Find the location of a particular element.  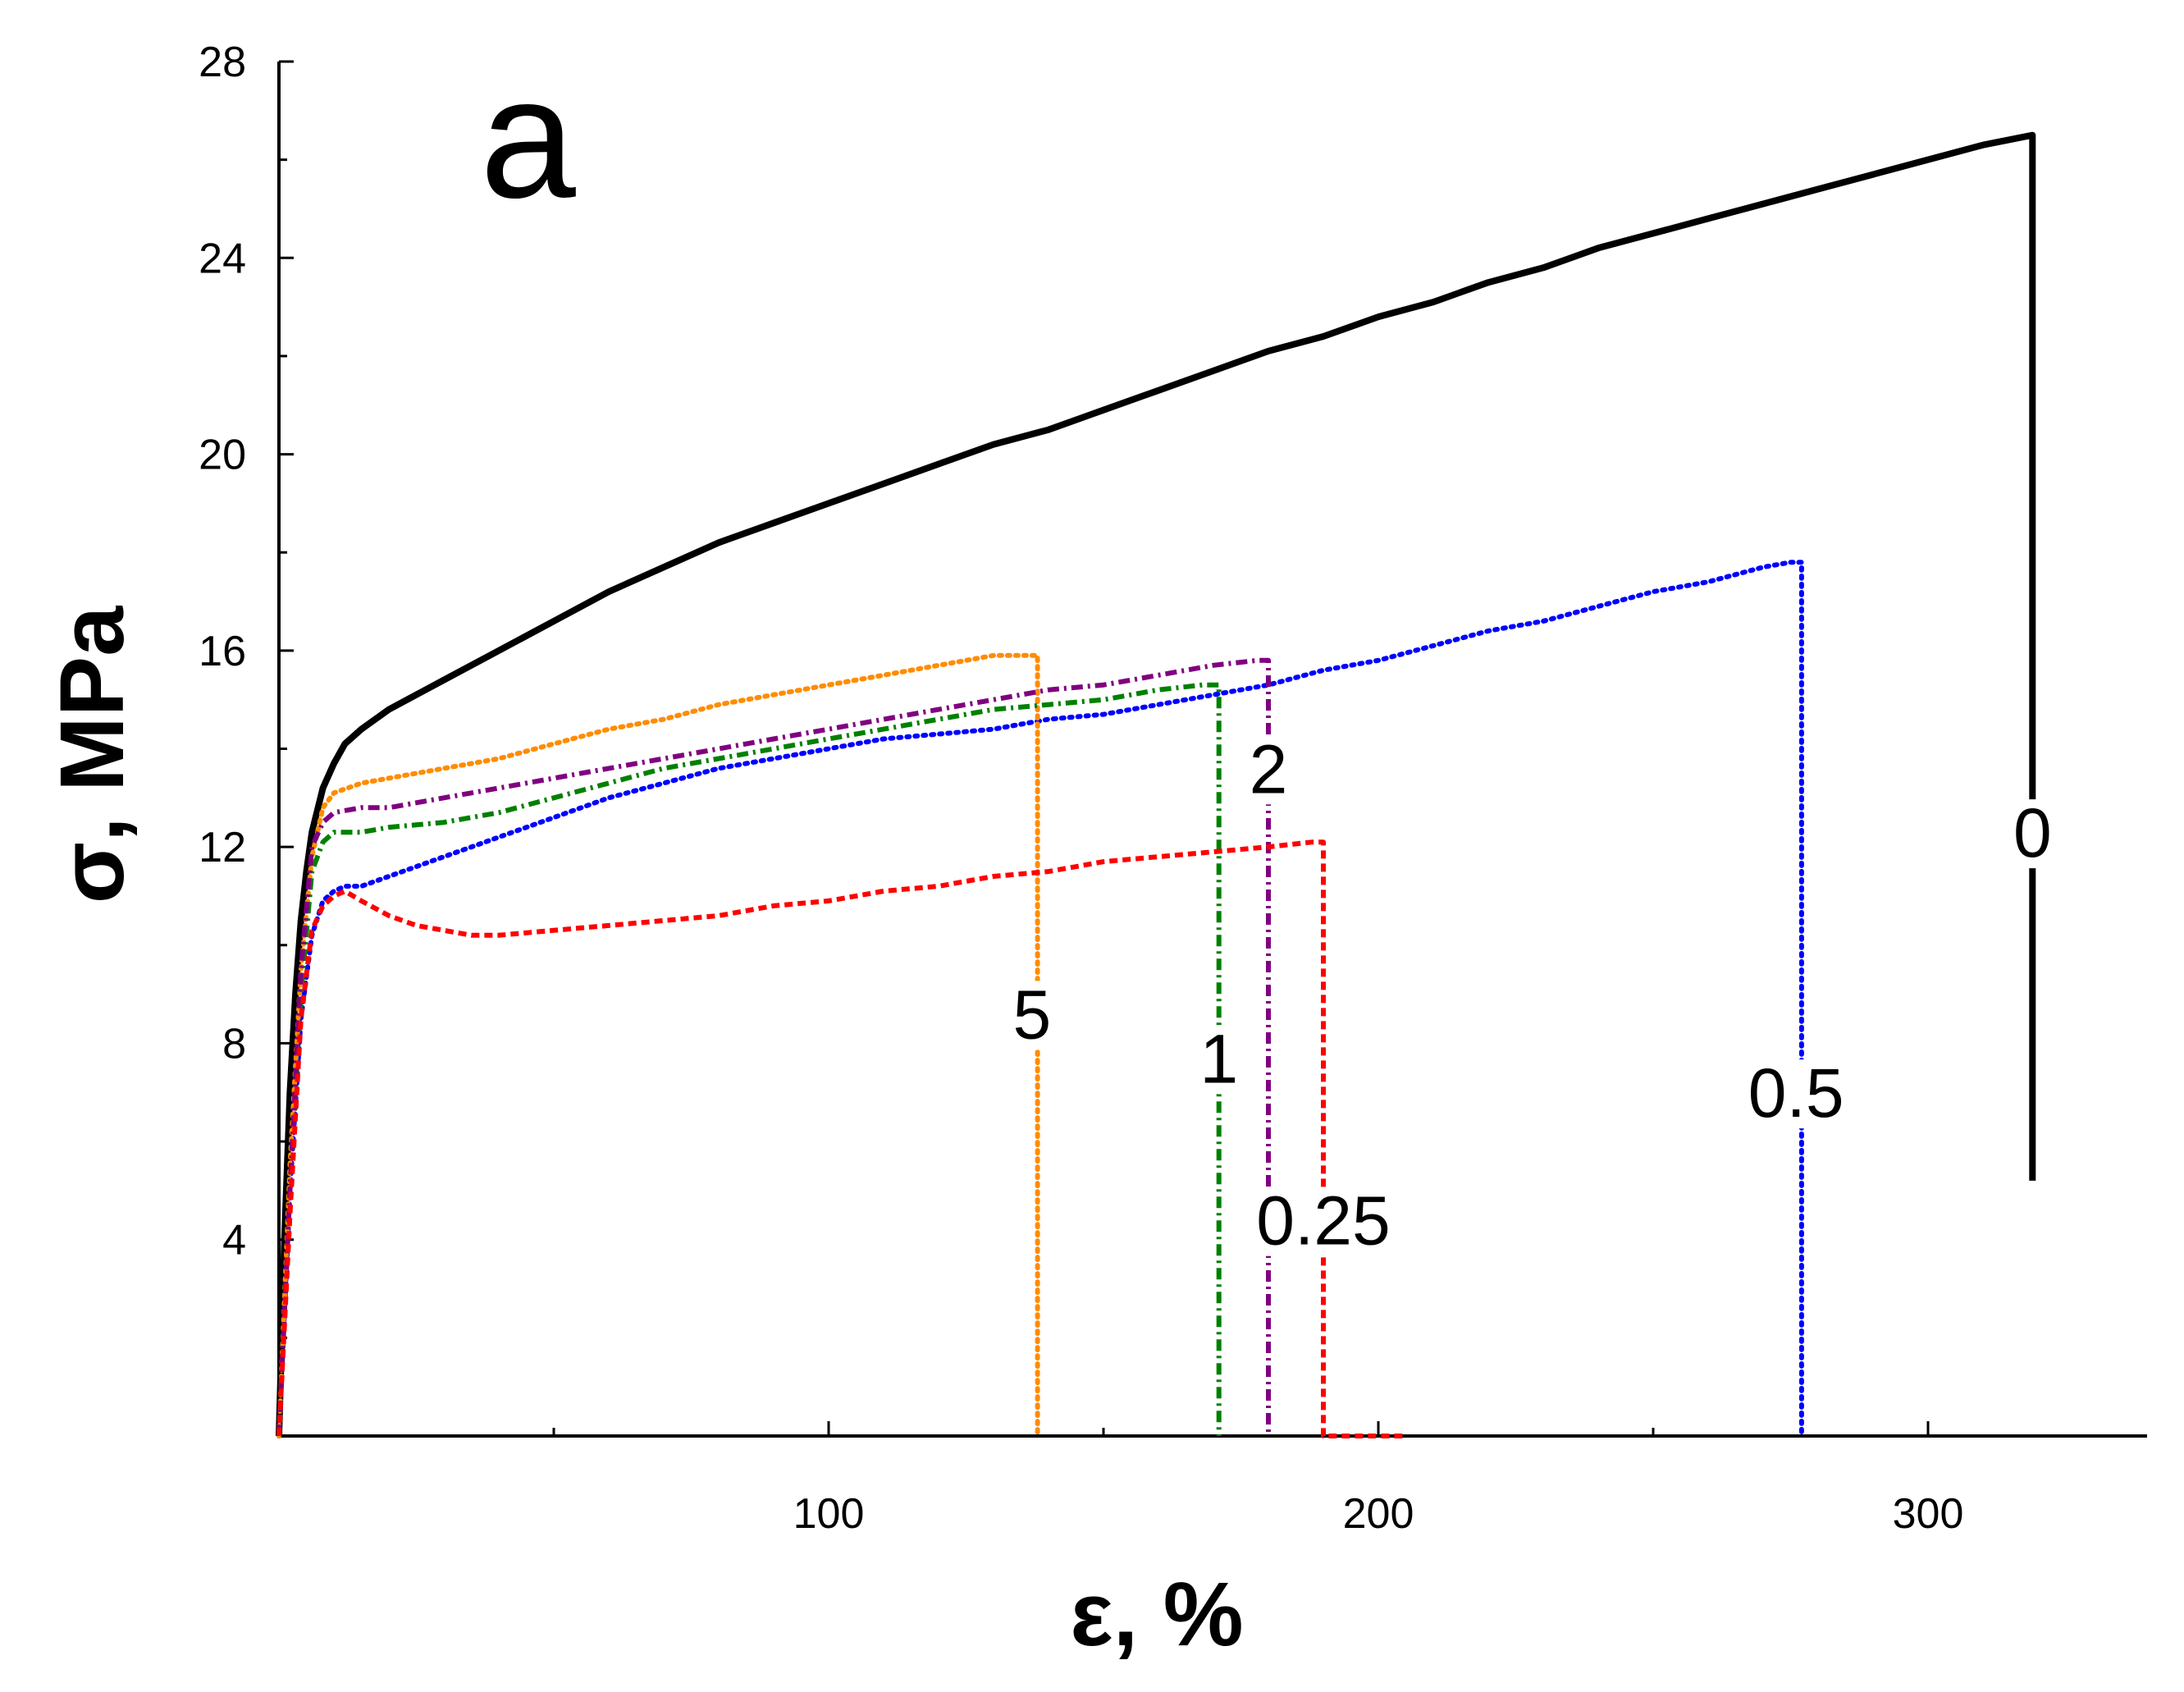

panel-label: a is located at coordinates (528, 137).